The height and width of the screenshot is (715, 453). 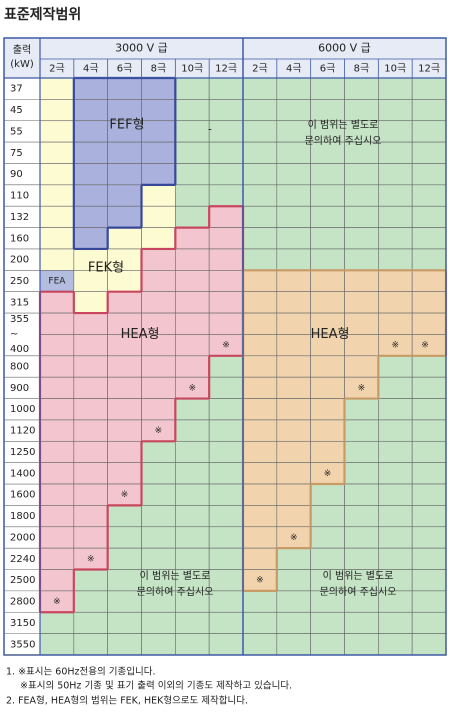 What do you see at coordinates (19, 366) in the screenshot?
I see `row-label: 800` at bounding box center [19, 366].